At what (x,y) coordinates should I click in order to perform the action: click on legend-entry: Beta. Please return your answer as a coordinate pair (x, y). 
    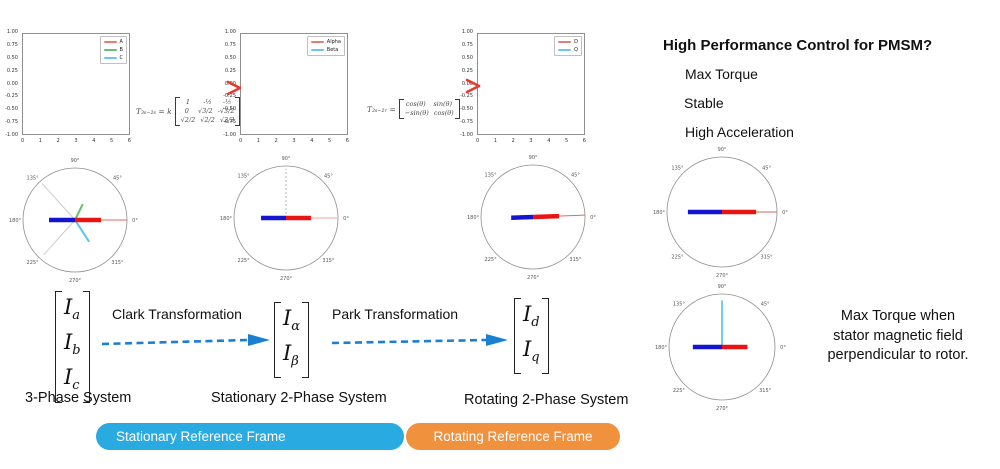
    Looking at the image, I should click on (325, 50).